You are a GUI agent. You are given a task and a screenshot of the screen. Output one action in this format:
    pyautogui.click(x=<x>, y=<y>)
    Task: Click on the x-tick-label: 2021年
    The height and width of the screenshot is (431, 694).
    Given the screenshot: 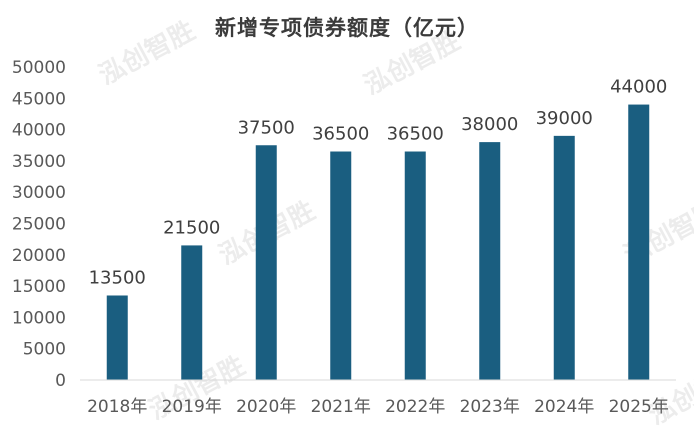 What is the action you would take?
    pyautogui.click(x=341, y=407)
    